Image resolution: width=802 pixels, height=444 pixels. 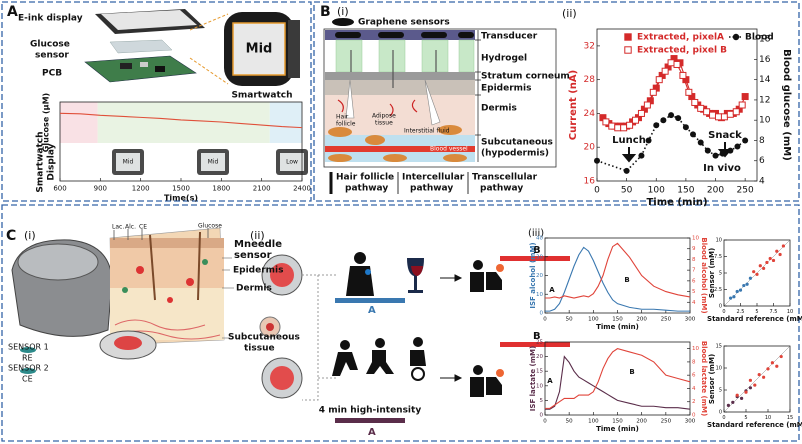 What do you see at coordinates (343, 11) in the screenshot?
I see `subpanel-label: (i)` at bounding box center [343, 11].